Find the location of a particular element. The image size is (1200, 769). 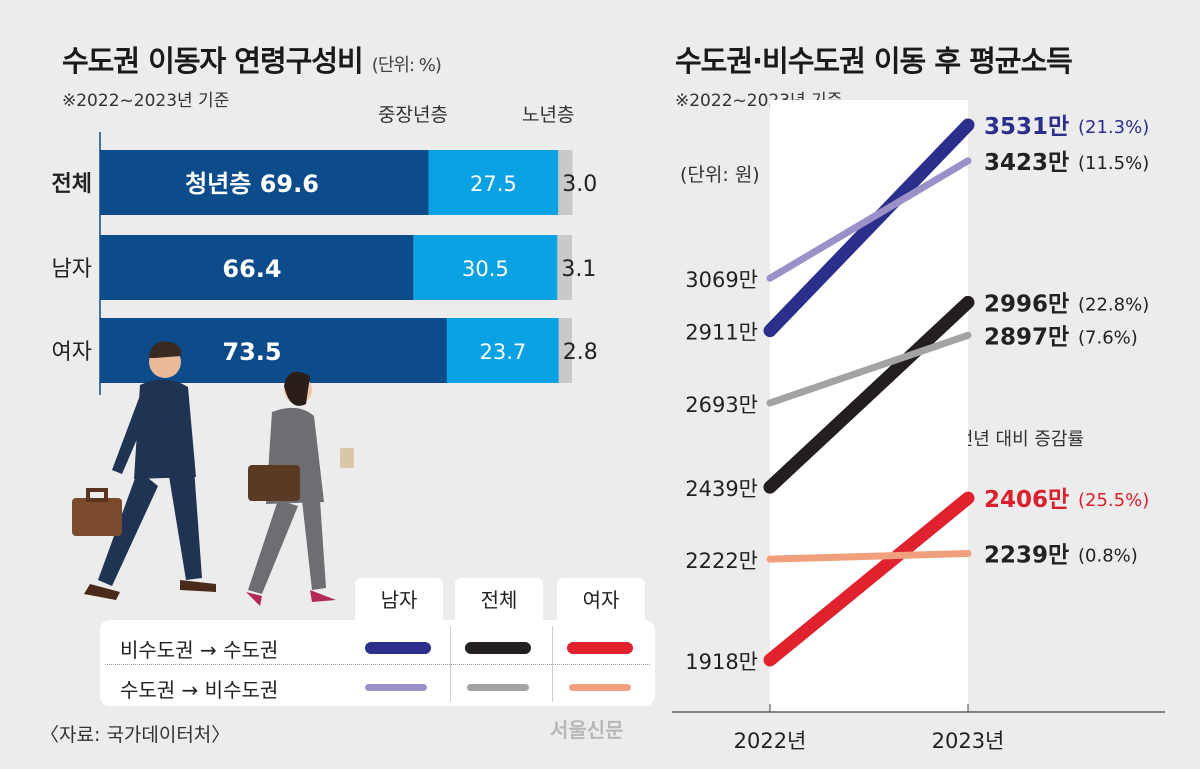

start-label-4: 1918만 is located at coordinates (721, 662).